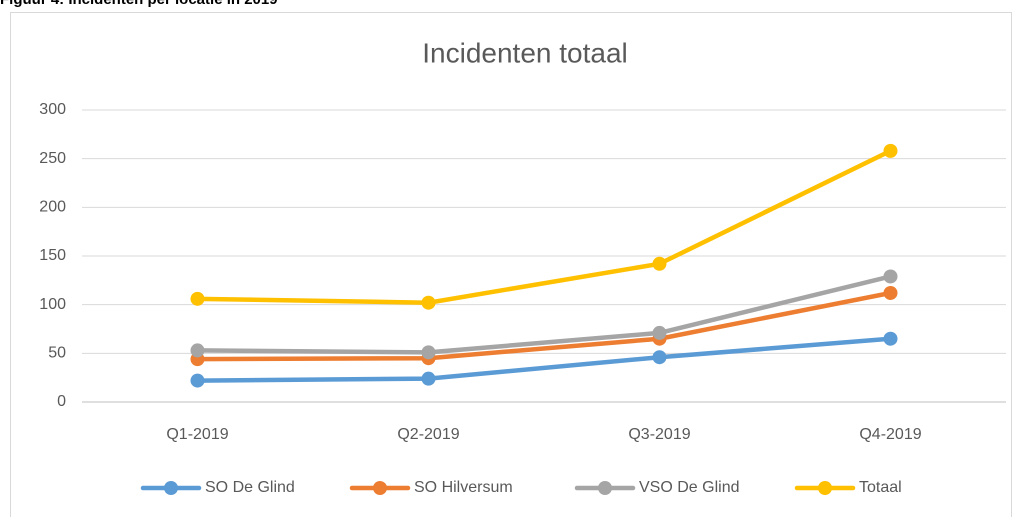  What do you see at coordinates (139, 4) in the screenshot?
I see `caption: Figuur 4: Incidenten per locatie in 2019` at bounding box center [139, 4].